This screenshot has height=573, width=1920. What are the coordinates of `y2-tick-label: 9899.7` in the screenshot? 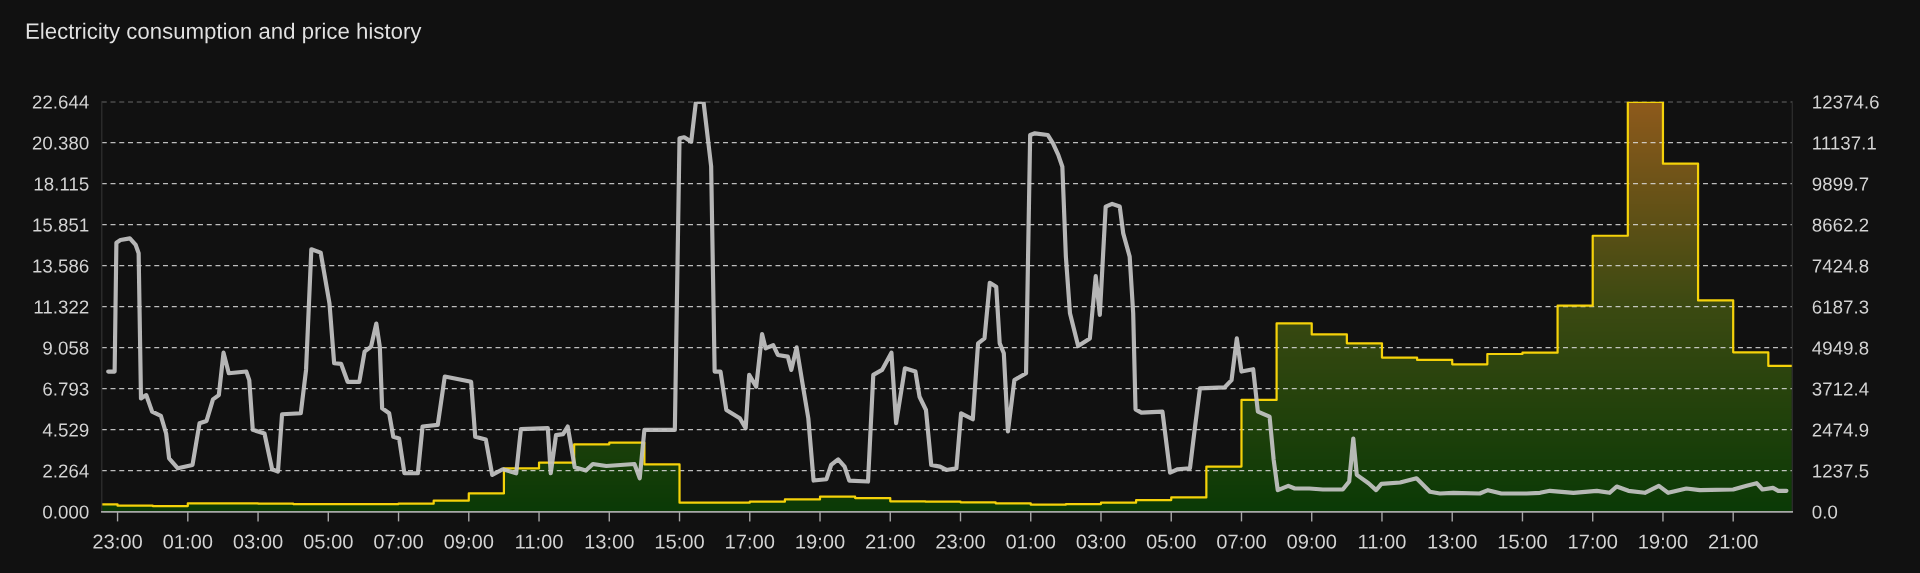 It's located at (1840, 184).